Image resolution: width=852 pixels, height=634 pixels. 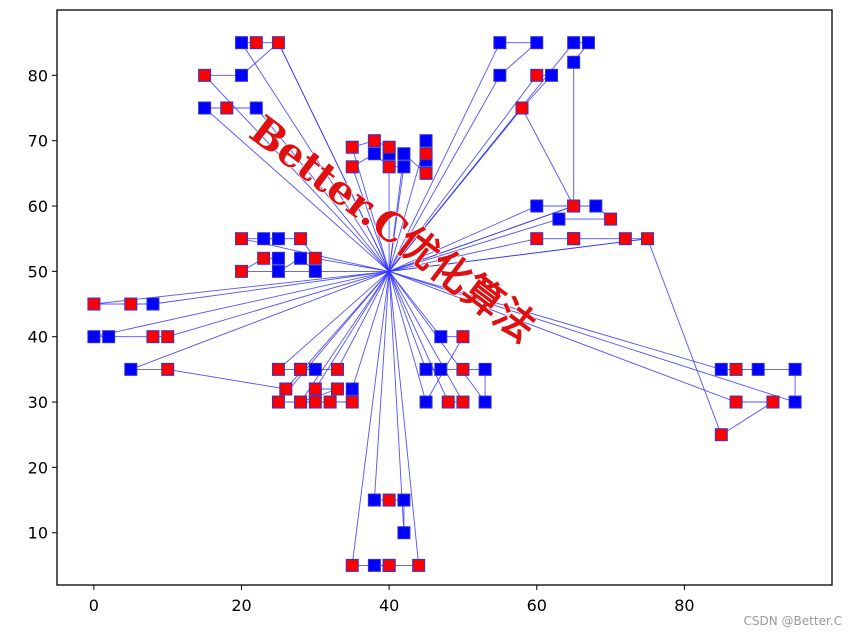 I want to click on y-tick-label-70: 70, so click(x=38, y=141).